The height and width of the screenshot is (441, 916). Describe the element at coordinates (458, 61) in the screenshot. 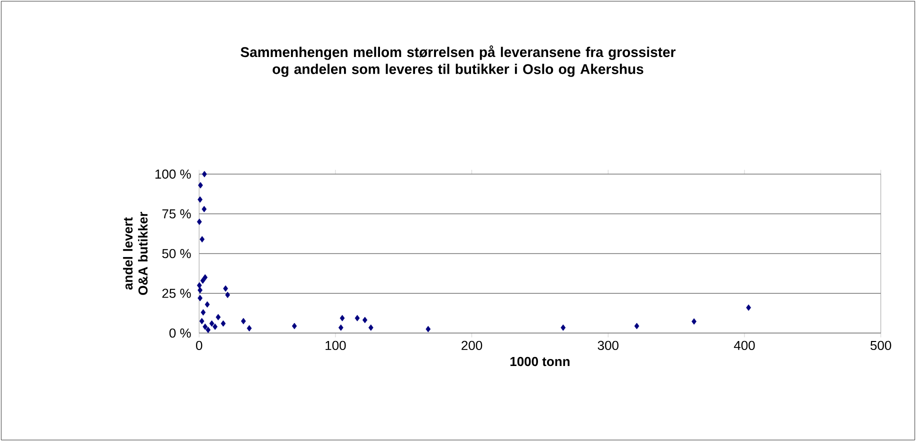

I see `chart-title: Sammenhengen mellom størrelsen på leveransene fra grossister og andelen som leveres til butikker i Oslo og Akershus` at that location.